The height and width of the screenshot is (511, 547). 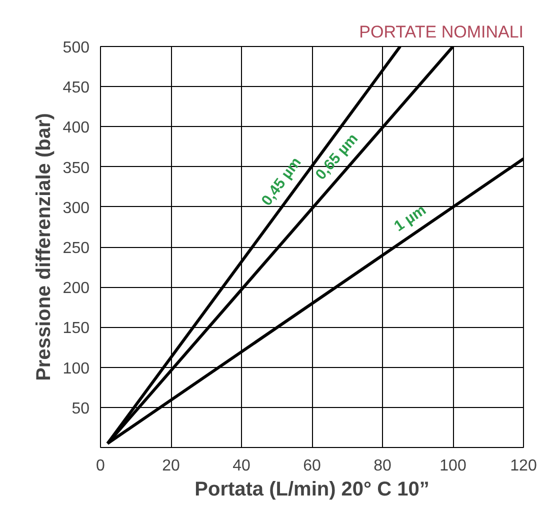 What do you see at coordinates (76, 329) in the screenshot?
I see `y-tick-label: 150` at bounding box center [76, 329].